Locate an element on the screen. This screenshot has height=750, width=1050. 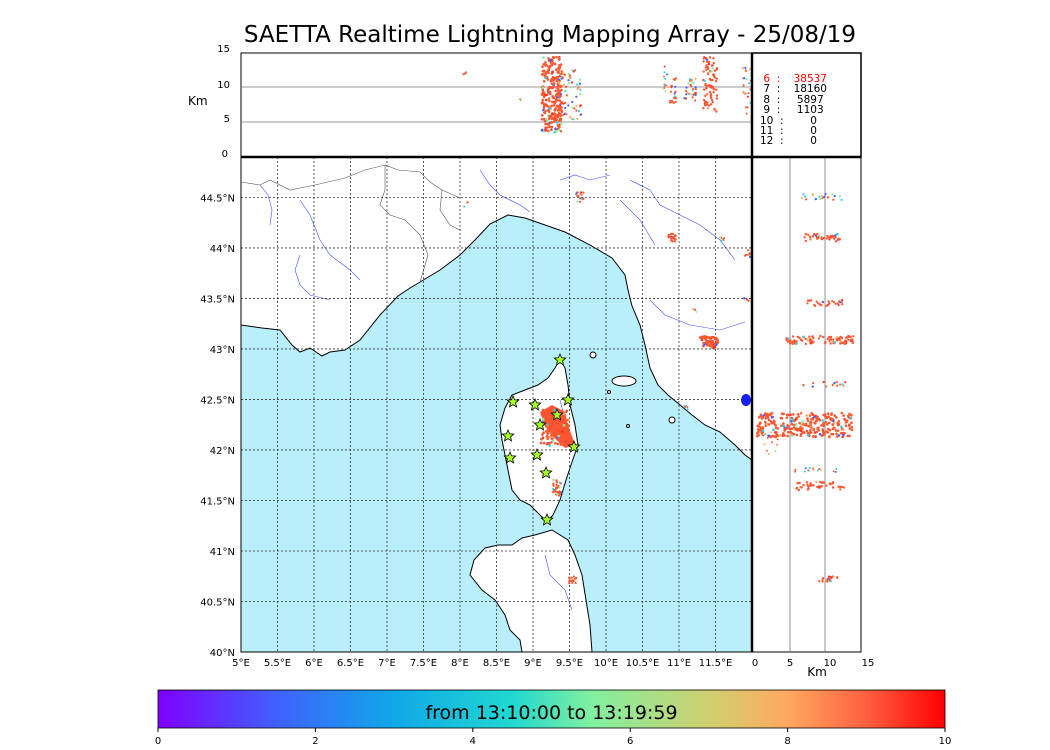
lon-tick-label: 7°E is located at coordinates (387, 663).